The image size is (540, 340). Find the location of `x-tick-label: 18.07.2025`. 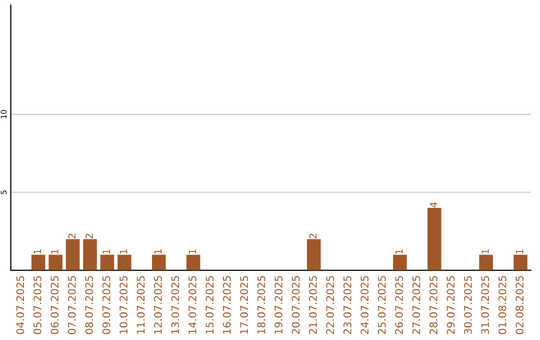

x-tick-label: 18.07.2025 is located at coordinates (261, 305).